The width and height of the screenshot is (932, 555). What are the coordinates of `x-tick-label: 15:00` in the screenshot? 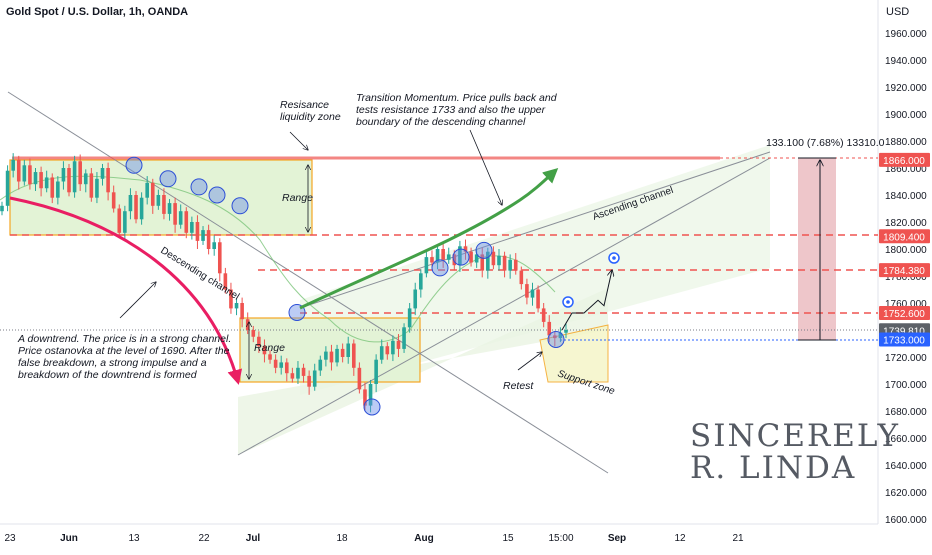 It's located at (560, 538).